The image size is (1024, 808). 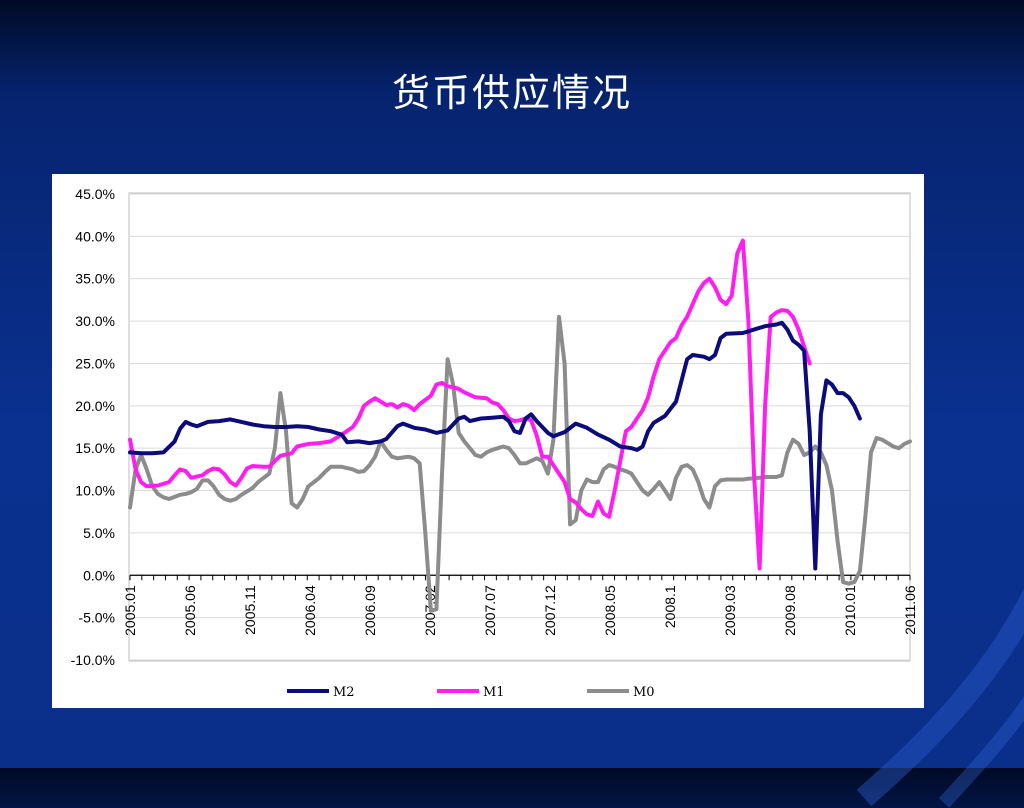 What do you see at coordinates (310, 610) in the screenshot?
I see `x-tick-label: 2006.04` at bounding box center [310, 610].